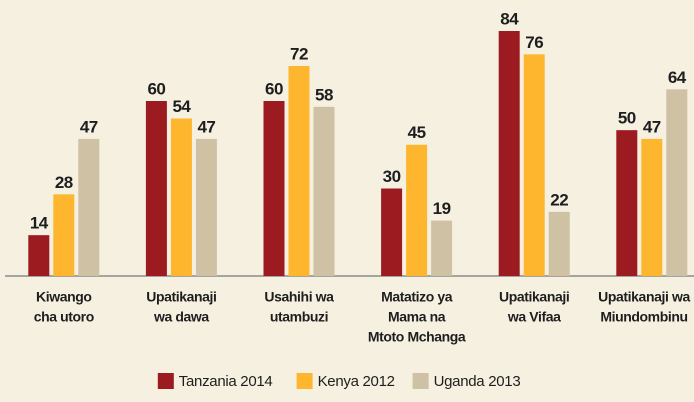 Image resolution: width=694 pixels, height=402 pixels. I want to click on x-tick-label: cha utoro, so click(64, 317).